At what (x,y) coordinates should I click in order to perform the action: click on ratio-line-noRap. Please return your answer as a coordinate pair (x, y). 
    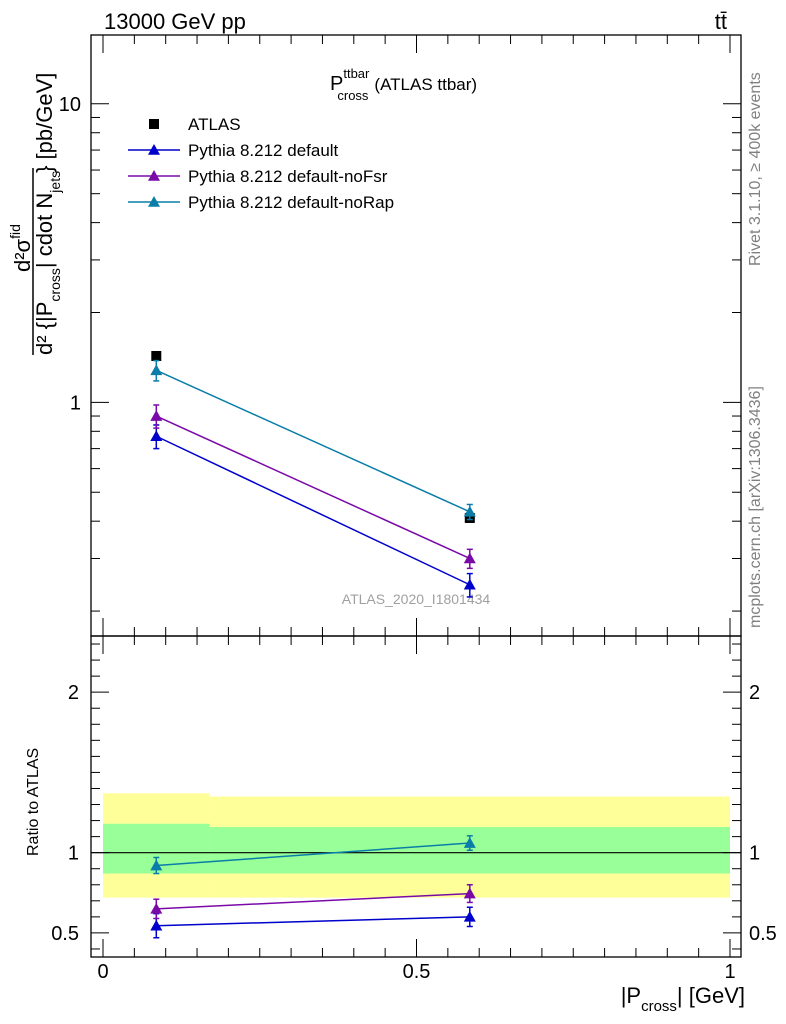
    Looking at the image, I should click on (313, 854).